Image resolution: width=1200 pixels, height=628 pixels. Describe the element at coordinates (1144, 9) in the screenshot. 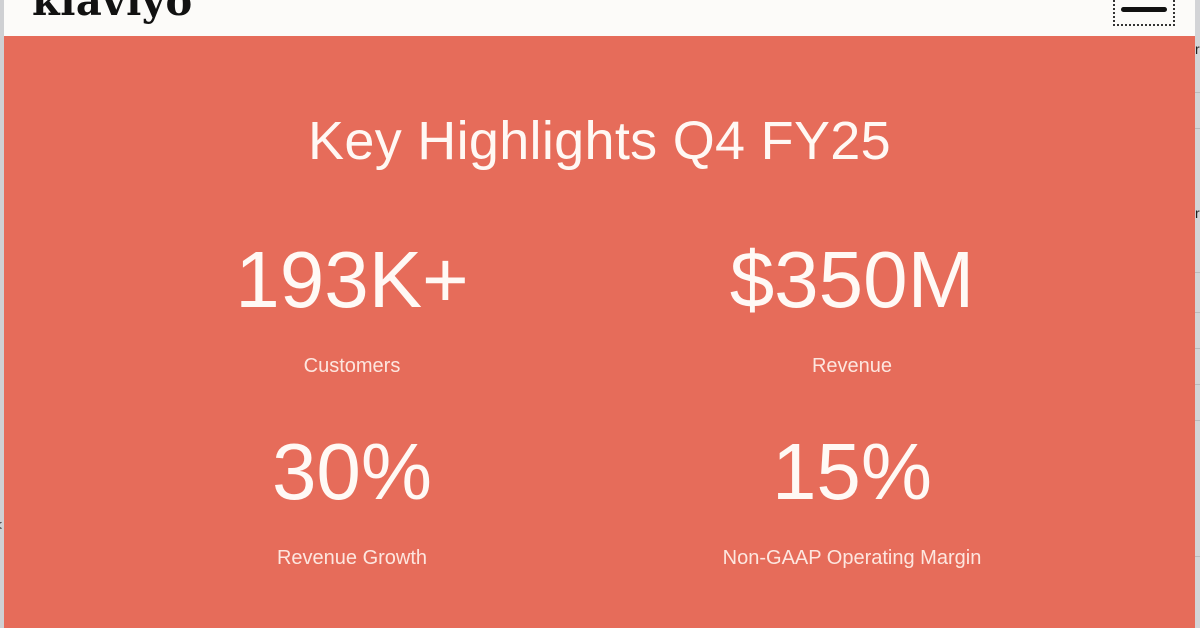

I see `hamburger-menu-icon` at that location.